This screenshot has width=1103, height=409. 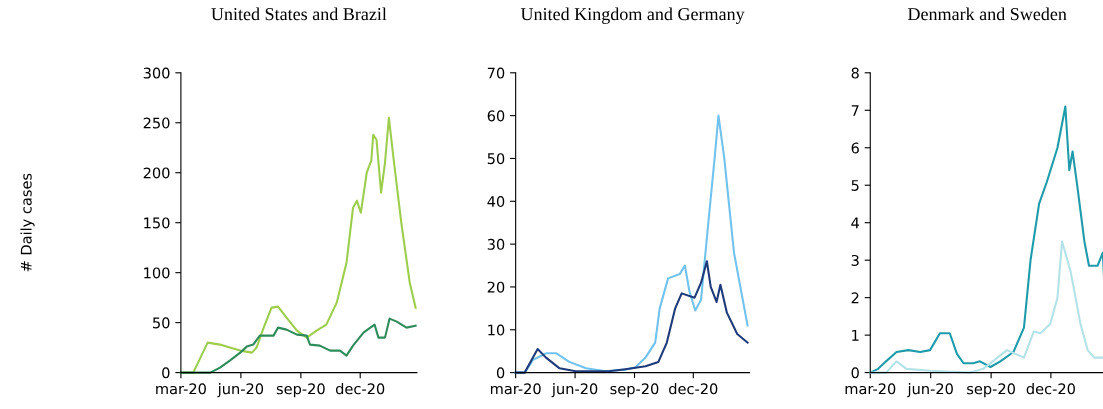 I want to click on y-tick-label: 300, so click(x=156, y=73).